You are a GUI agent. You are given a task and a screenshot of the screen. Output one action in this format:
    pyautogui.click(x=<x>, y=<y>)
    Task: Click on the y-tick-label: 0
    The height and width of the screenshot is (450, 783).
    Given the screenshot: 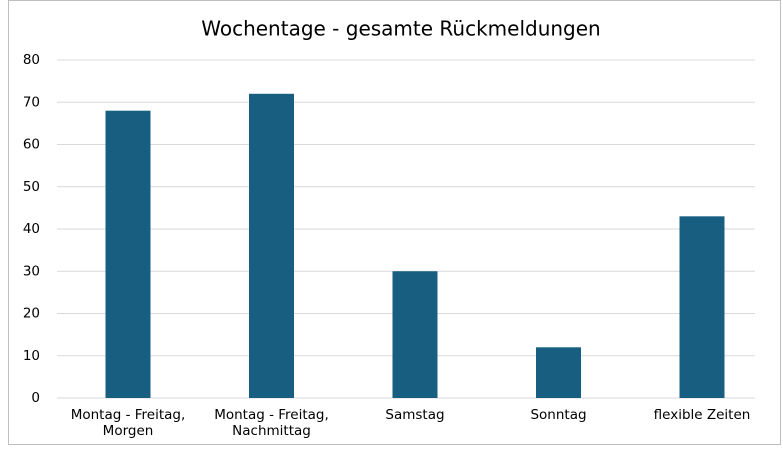 What is the action you would take?
    pyautogui.click(x=35, y=398)
    